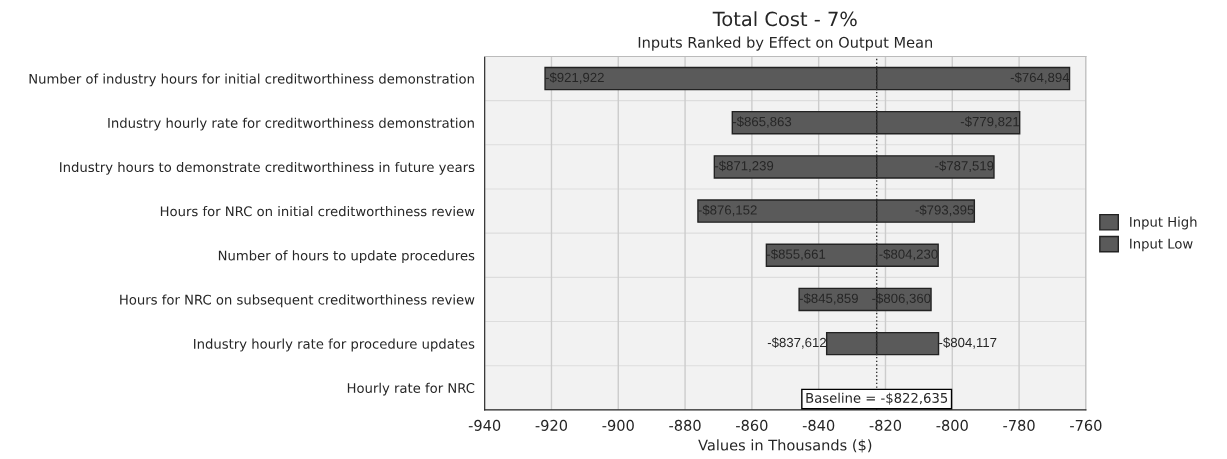 The height and width of the screenshot is (459, 1227). Describe the element at coordinates (968, 343) in the screenshot. I see `annotation: -$804,117` at that location.